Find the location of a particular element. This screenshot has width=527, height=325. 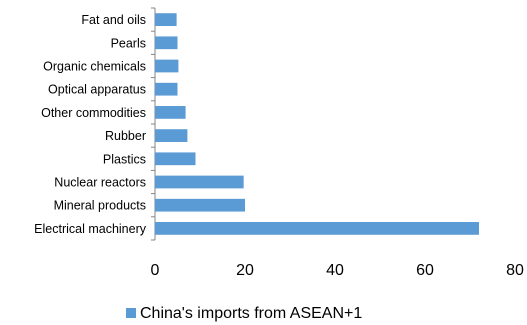

x-tick-label: 0 is located at coordinates (155, 270).